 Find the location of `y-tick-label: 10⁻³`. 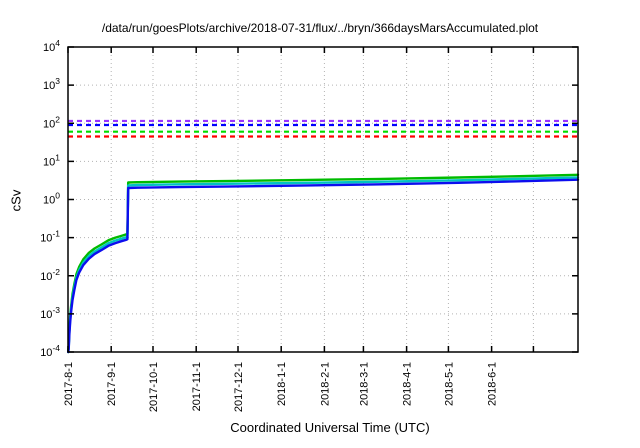

y-tick-label: 10⁻³ is located at coordinates (50, 313).